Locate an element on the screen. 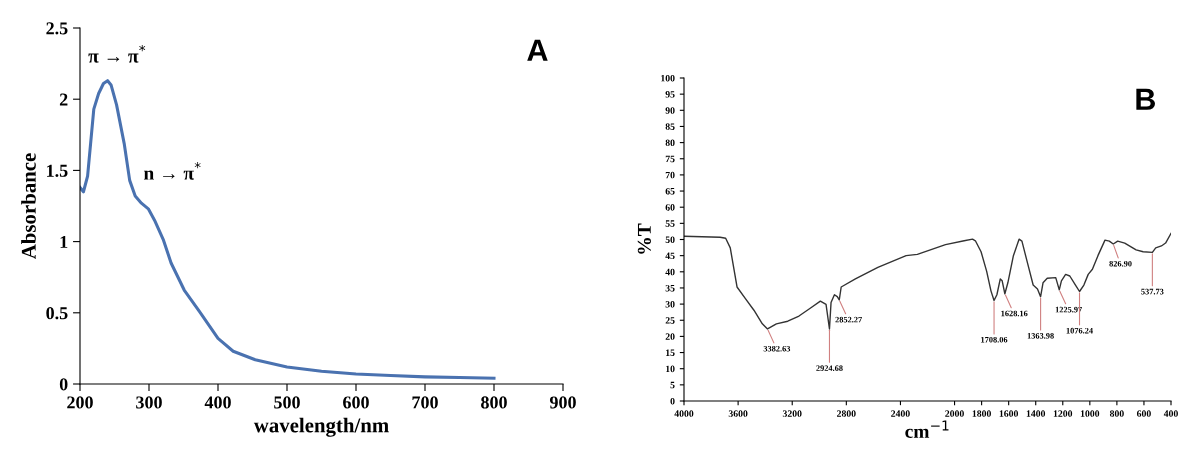  x-tick-label: 1800 is located at coordinates (981, 413).